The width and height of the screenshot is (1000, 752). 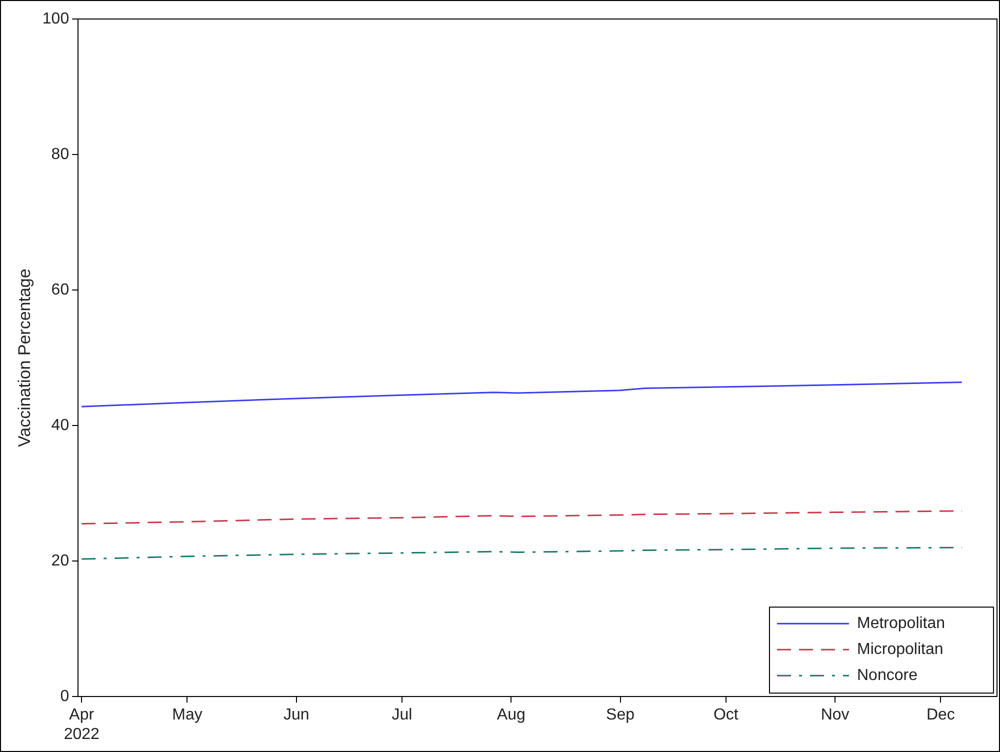 What do you see at coordinates (60, 289) in the screenshot?
I see `y-tick-label: 60` at bounding box center [60, 289].